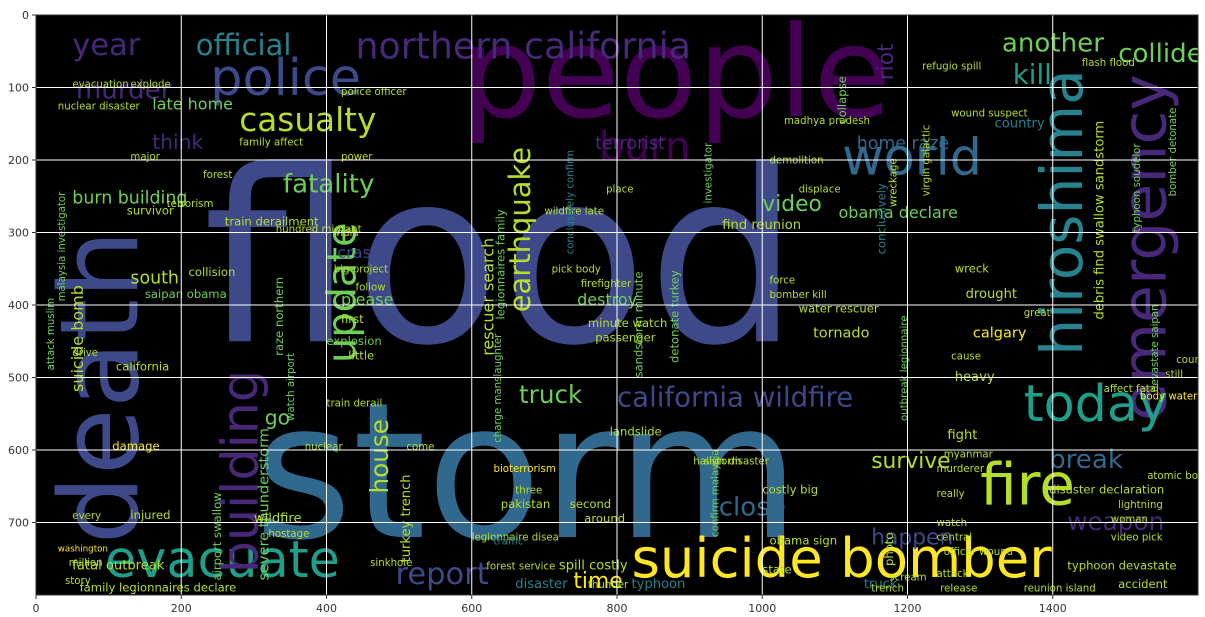 Image resolution: width=1205 pixels, height=617 pixels. Describe the element at coordinates (135, 446) in the screenshot. I see `word-damage: damage` at that location.